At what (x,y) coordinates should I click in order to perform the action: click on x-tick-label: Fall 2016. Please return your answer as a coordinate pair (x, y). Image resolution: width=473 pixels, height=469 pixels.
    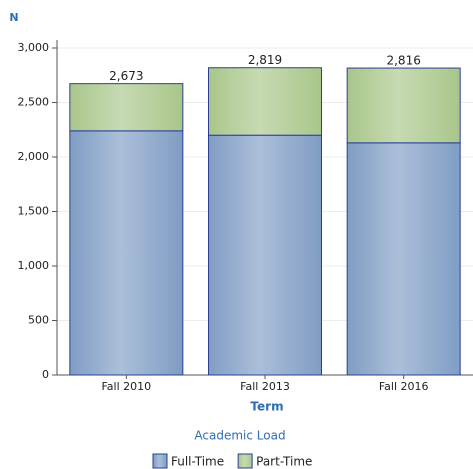
    Looking at the image, I should click on (404, 386).